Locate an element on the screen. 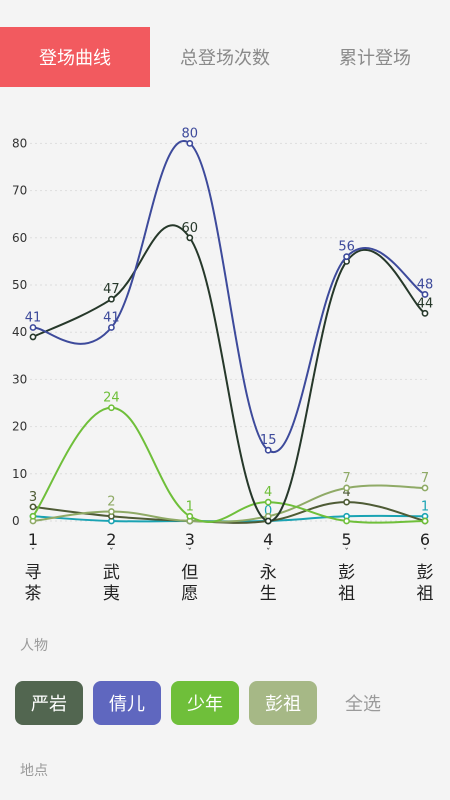 Image resolution: width=450 pixels, height=800 pixels. chip-shaonian: 少年 is located at coordinates (205, 703).